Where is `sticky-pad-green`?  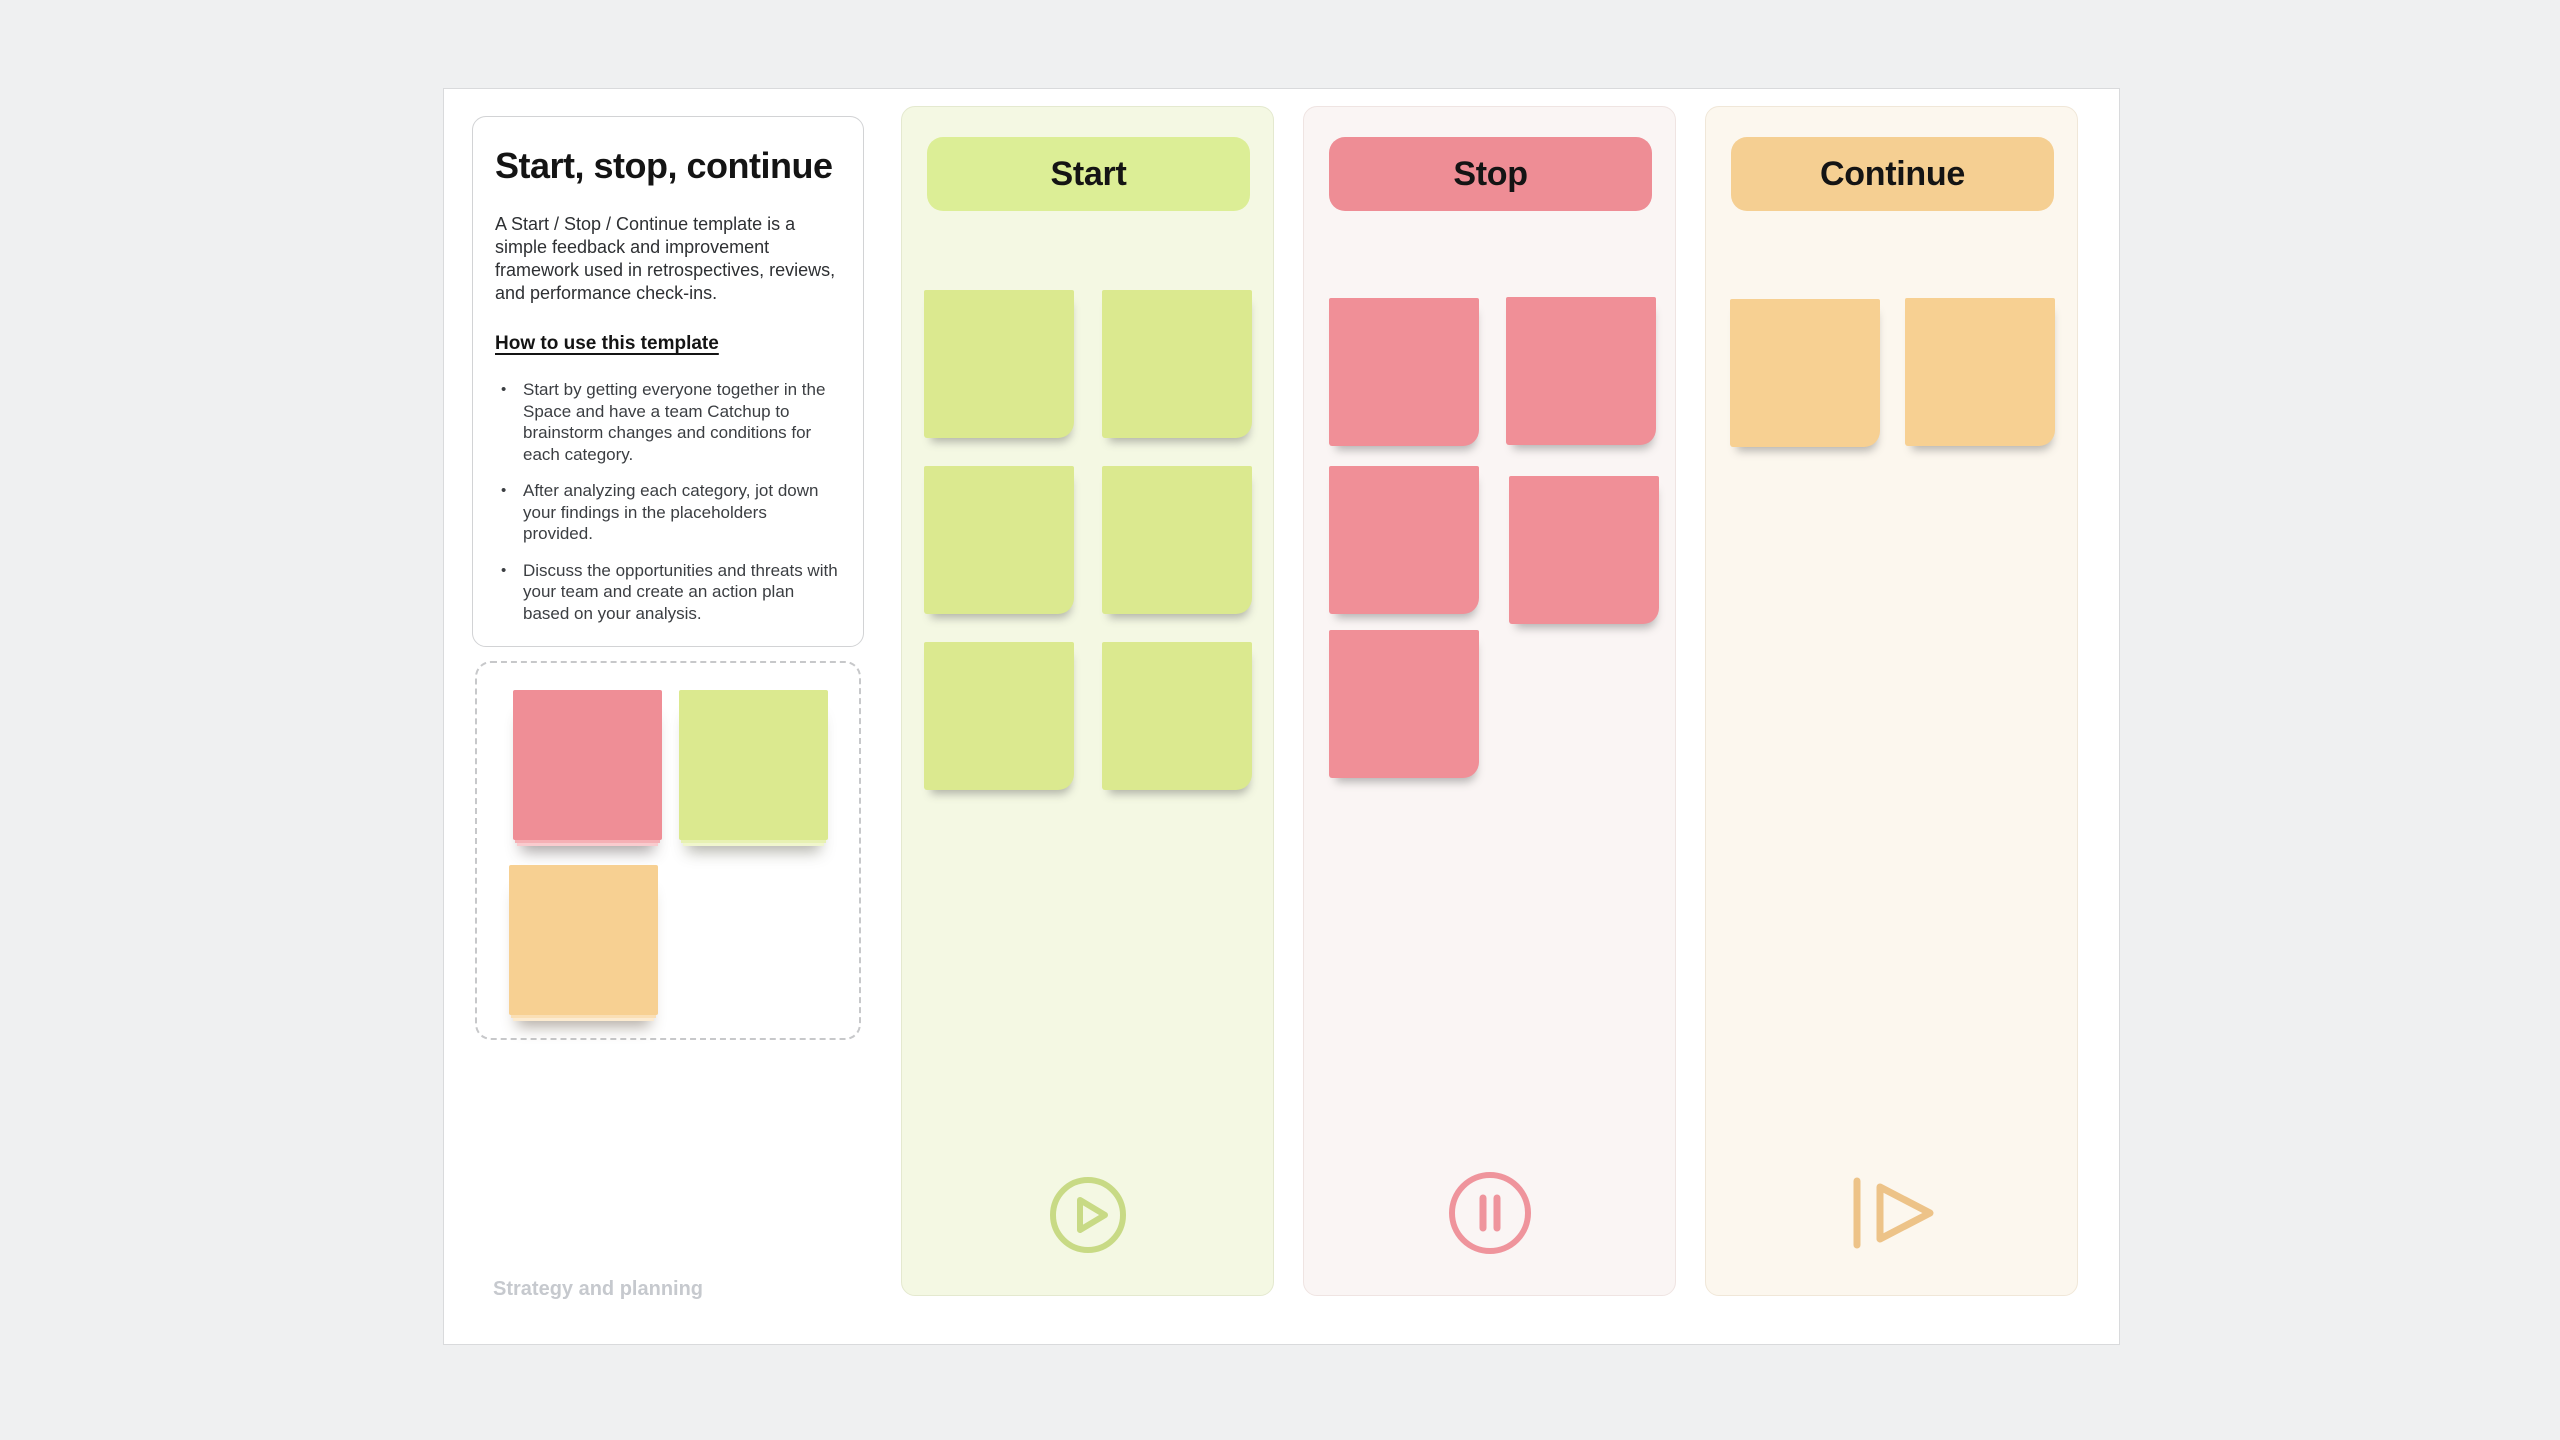 sticky-pad-green is located at coordinates (753, 765).